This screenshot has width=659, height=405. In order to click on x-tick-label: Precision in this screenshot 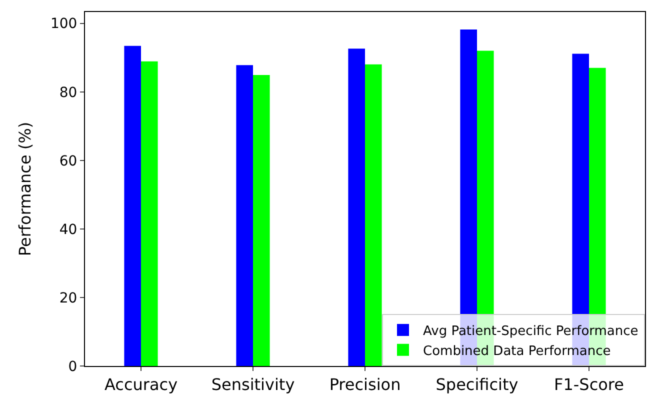, I will do `click(365, 384)`.